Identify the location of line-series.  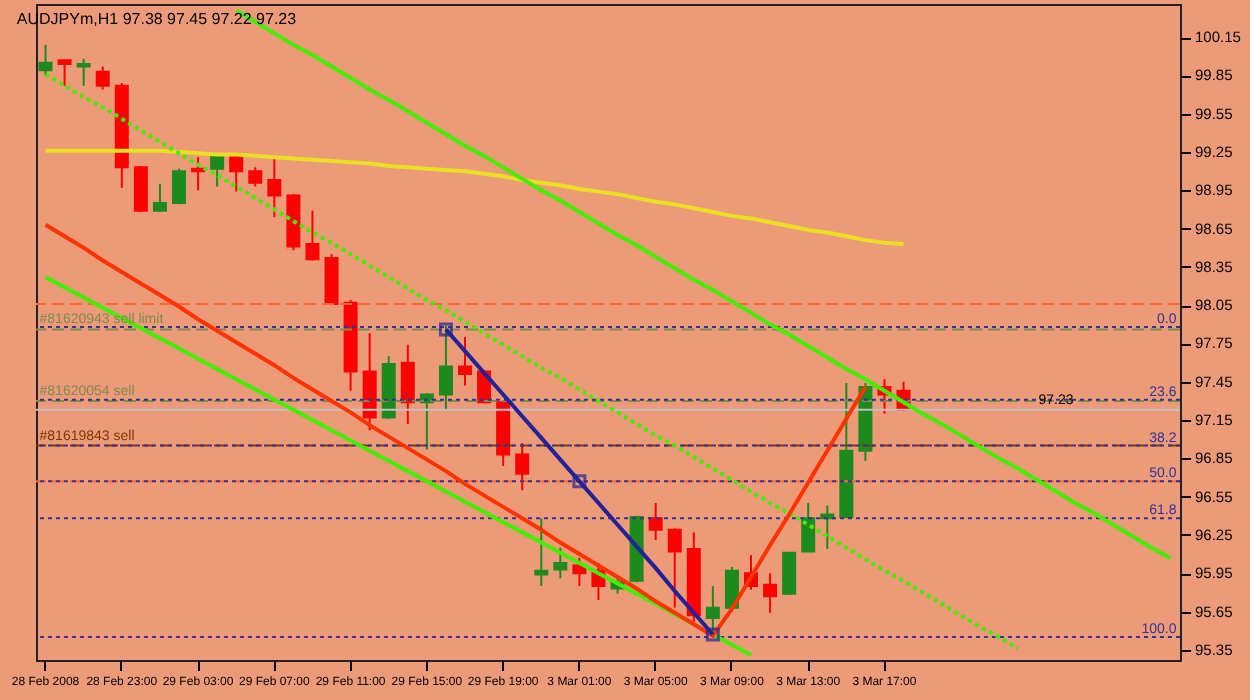
(474, 197).